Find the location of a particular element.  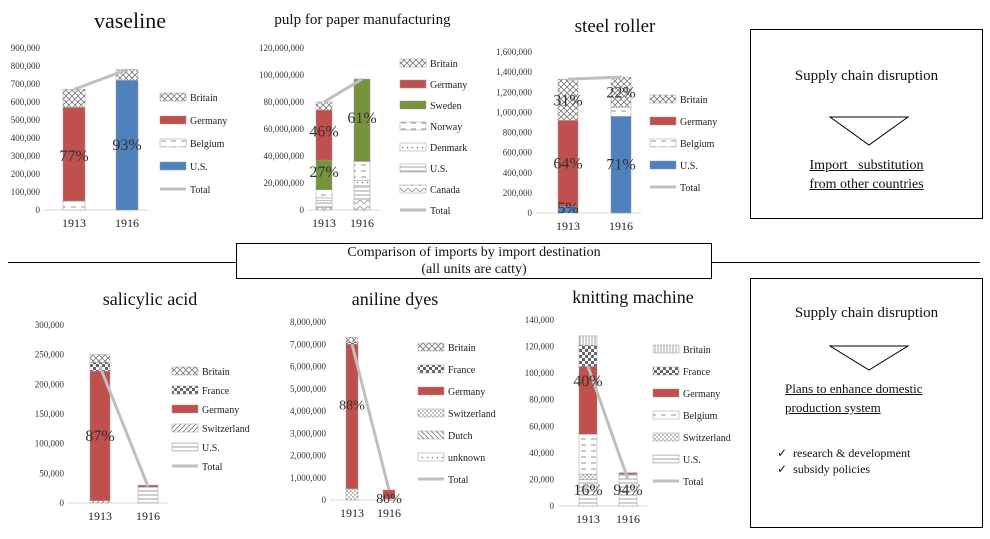

y-tick-label: 60,000,000 is located at coordinates (284, 129).